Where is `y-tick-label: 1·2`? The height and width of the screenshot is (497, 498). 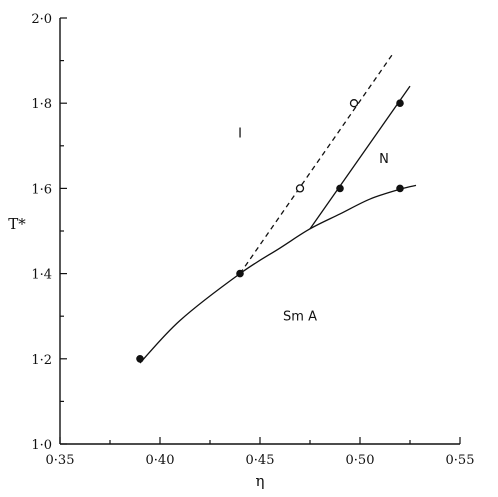 y-tick-label: 1·2 is located at coordinates (41, 360).